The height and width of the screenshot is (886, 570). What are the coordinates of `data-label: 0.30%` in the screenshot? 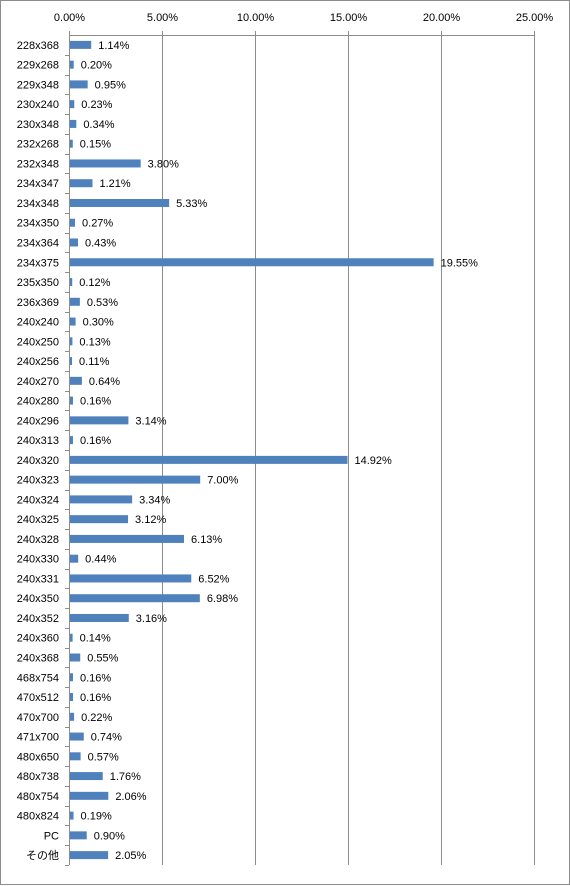 It's located at (98, 323).